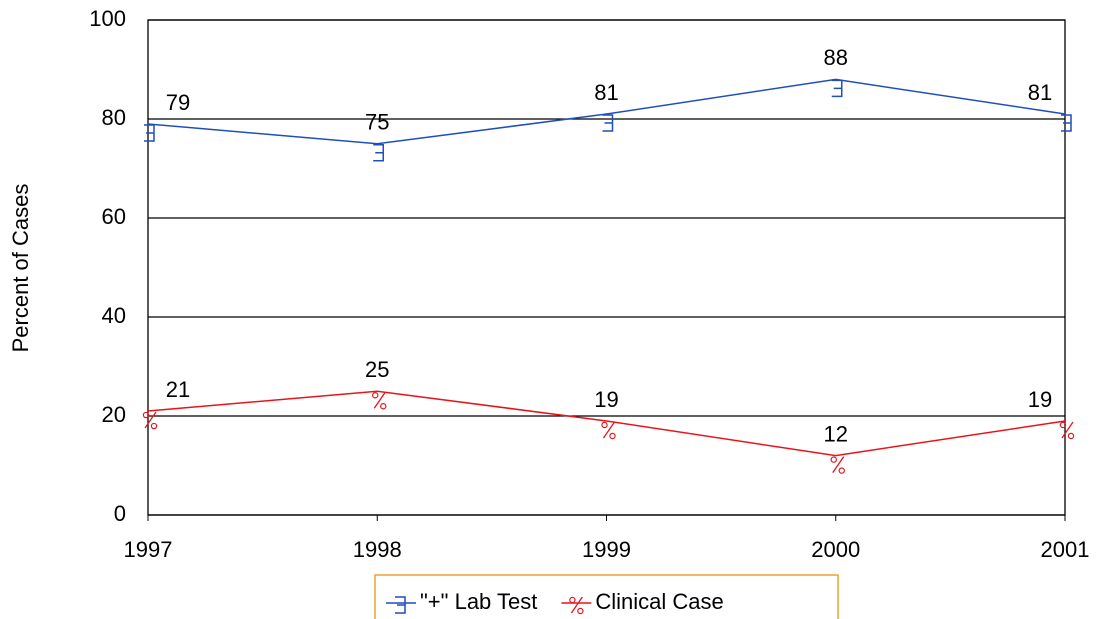 This screenshot has height=619, width=1099. I want to click on data-label: 25, so click(377, 369).